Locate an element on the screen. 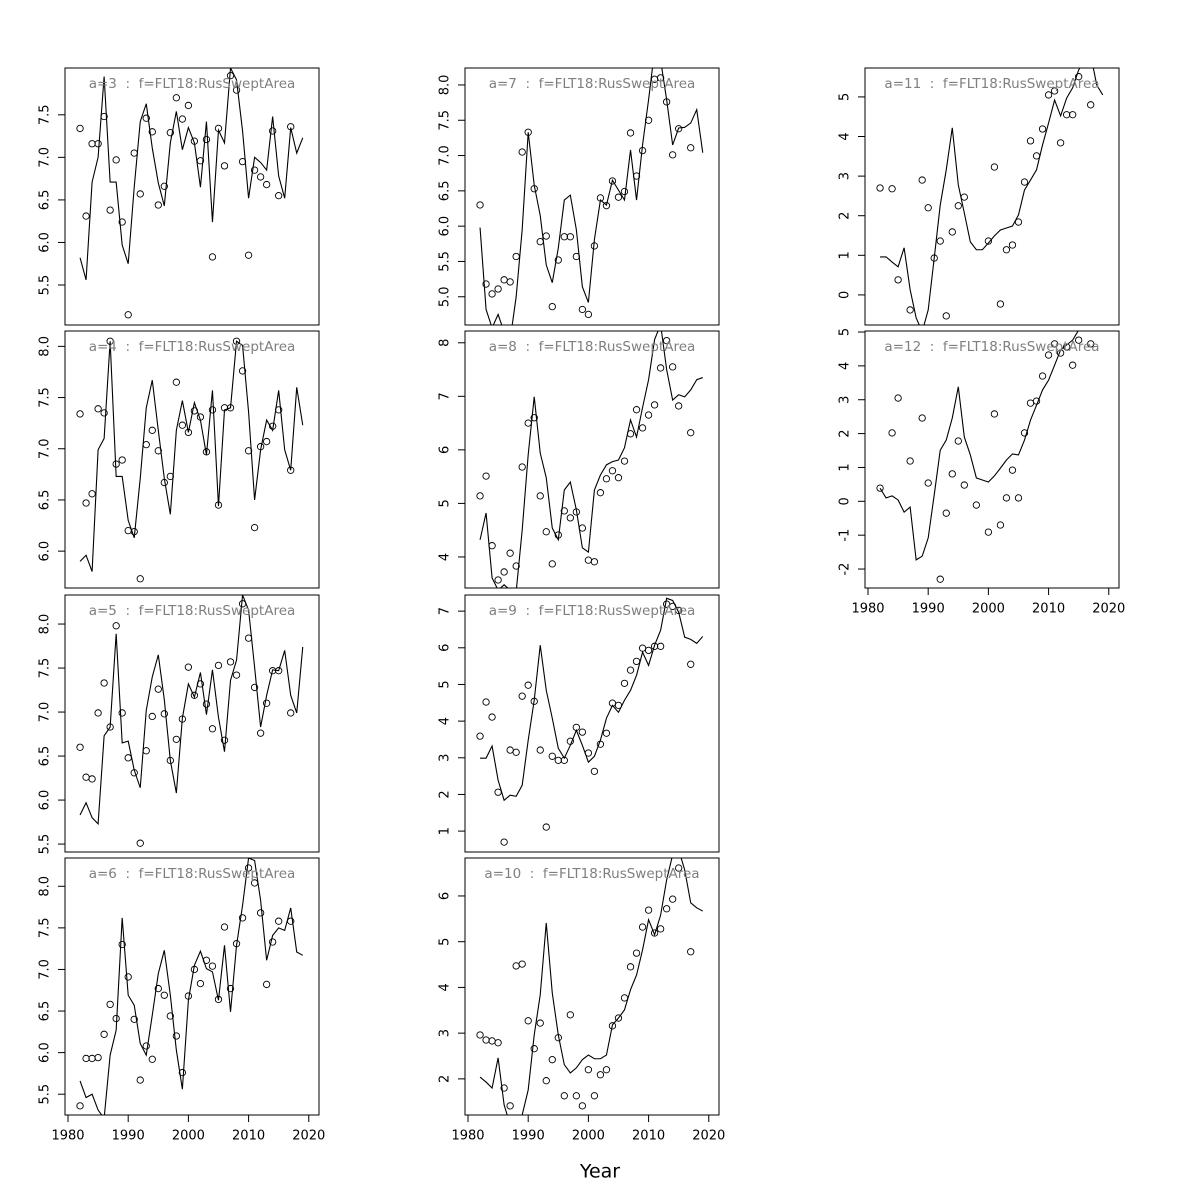  x-tick-label: 1980 is located at coordinates (867, 609).